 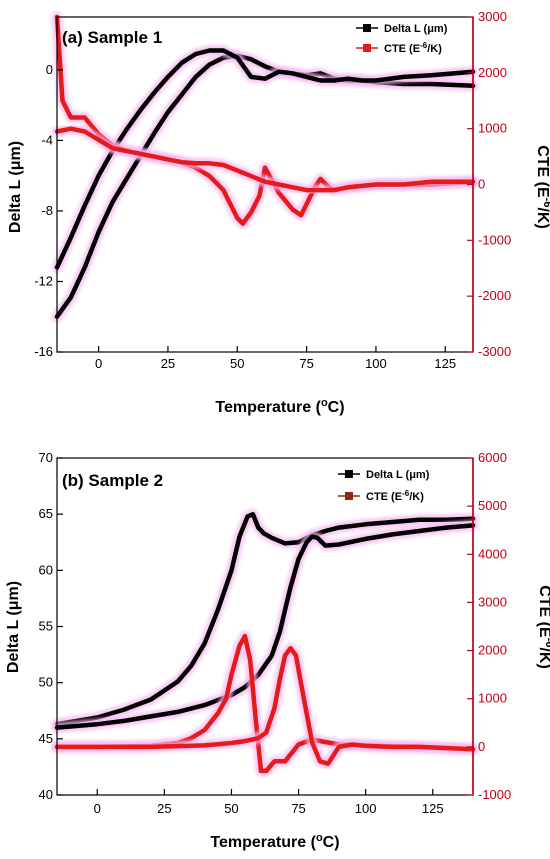 I want to click on y-left-tick-label: -16, so click(x=43, y=351).